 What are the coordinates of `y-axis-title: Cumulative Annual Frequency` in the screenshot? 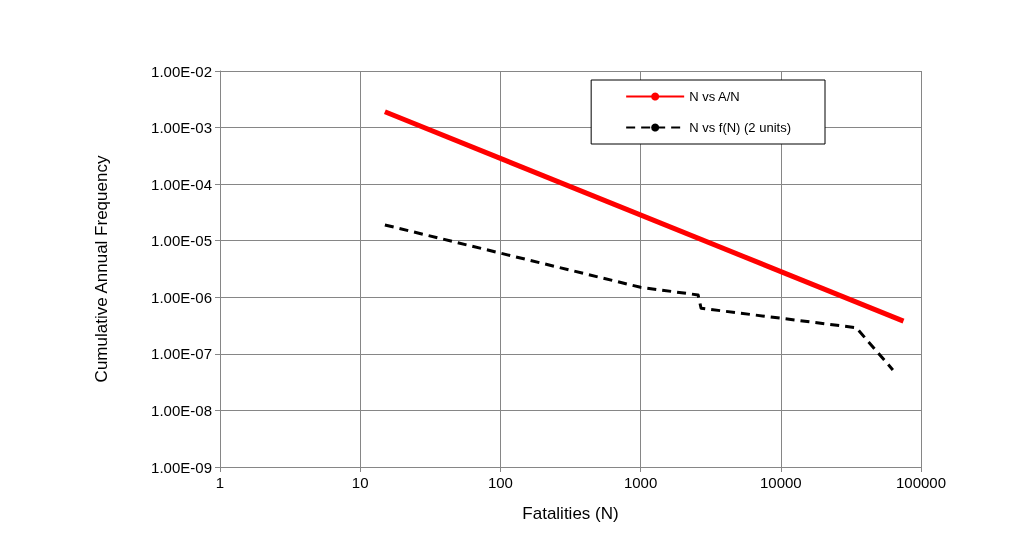 It's located at (101, 269).